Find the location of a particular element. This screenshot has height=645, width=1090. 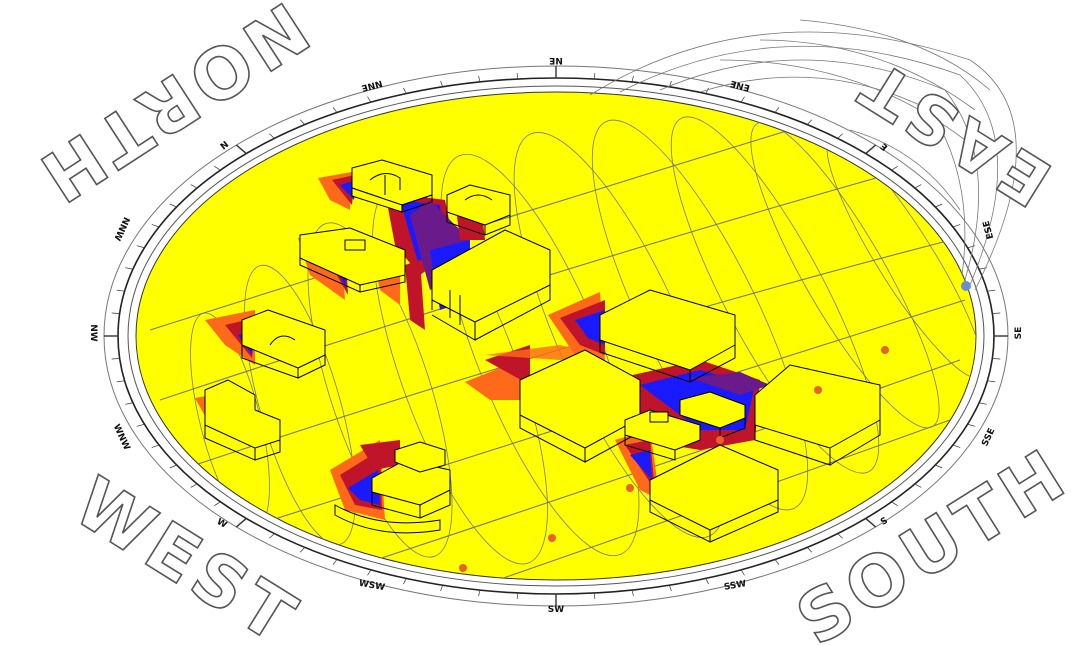

ring-label-left-2: WNW is located at coordinates (121, 437).